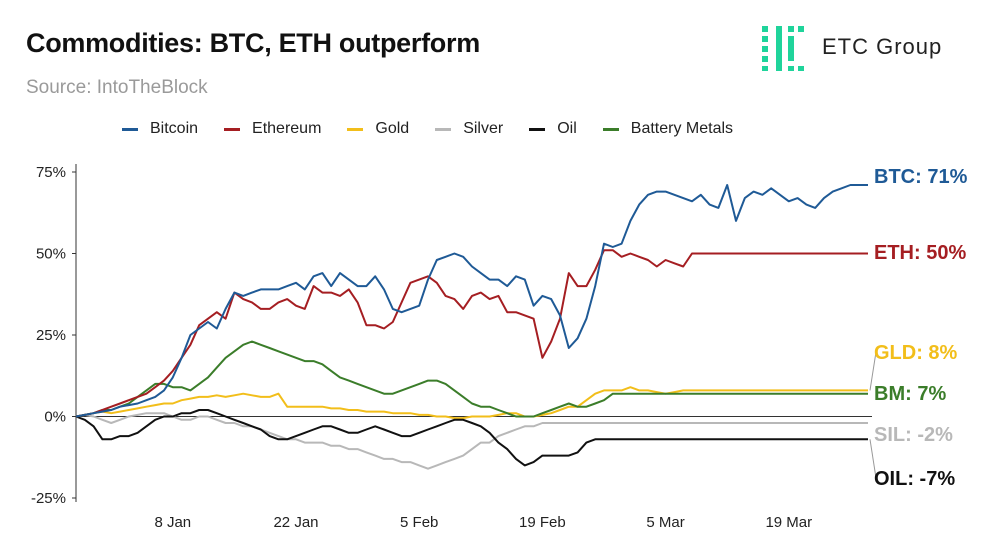 Image resolution: width=1000 pixels, height=557 pixels. What do you see at coordinates (51, 335) in the screenshot?
I see `y-tick-label: 25%` at bounding box center [51, 335].